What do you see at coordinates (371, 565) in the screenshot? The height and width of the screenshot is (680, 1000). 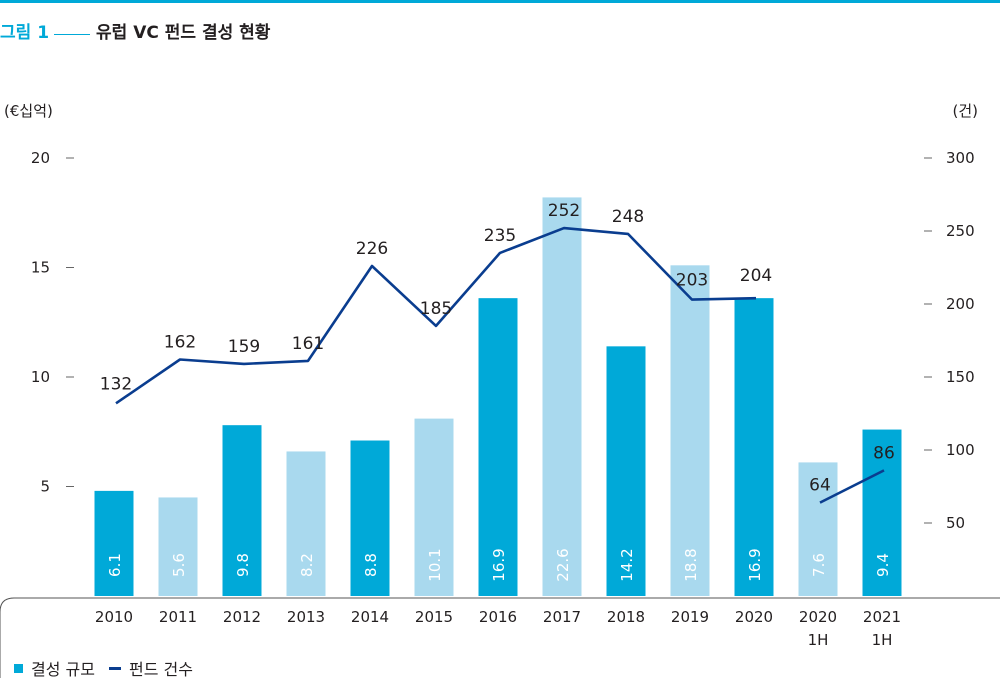 I see `bar-value-label: 8.8` at bounding box center [371, 565].